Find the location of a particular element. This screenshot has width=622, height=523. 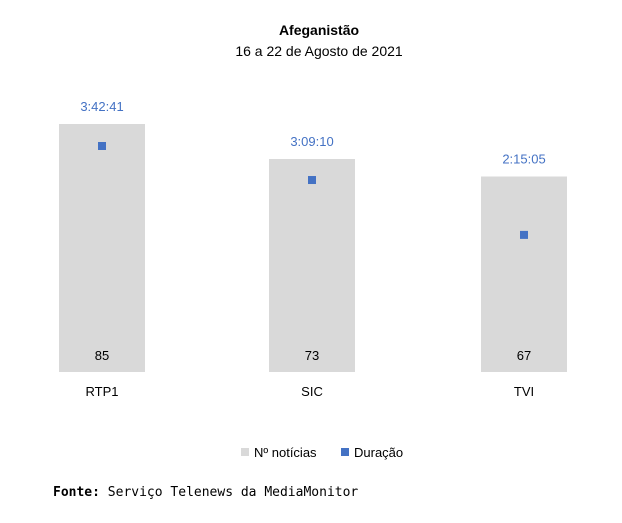

source-text: Serviço Telenews da MediaMonitor is located at coordinates (233, 492).